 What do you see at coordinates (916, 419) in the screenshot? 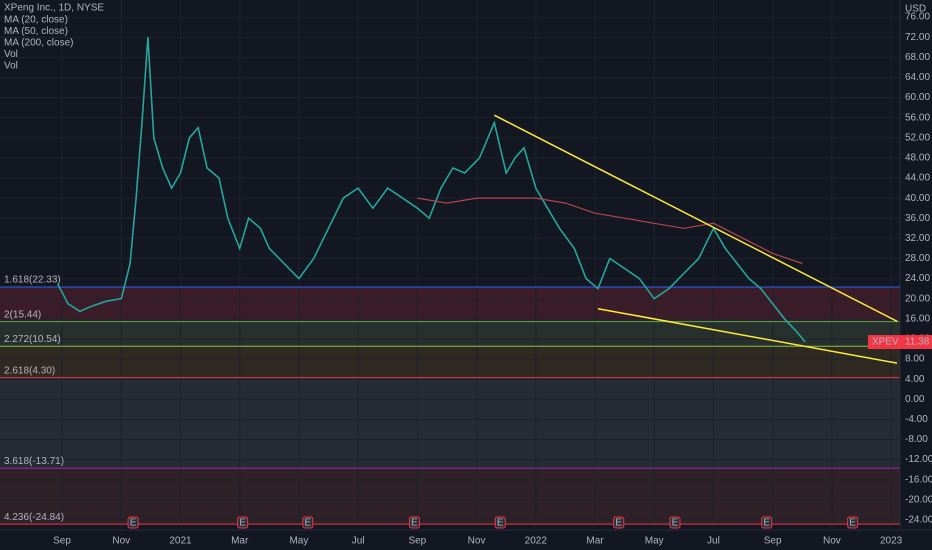
I see `y-tick-label: -4.00` at bounding box center [916, 419].